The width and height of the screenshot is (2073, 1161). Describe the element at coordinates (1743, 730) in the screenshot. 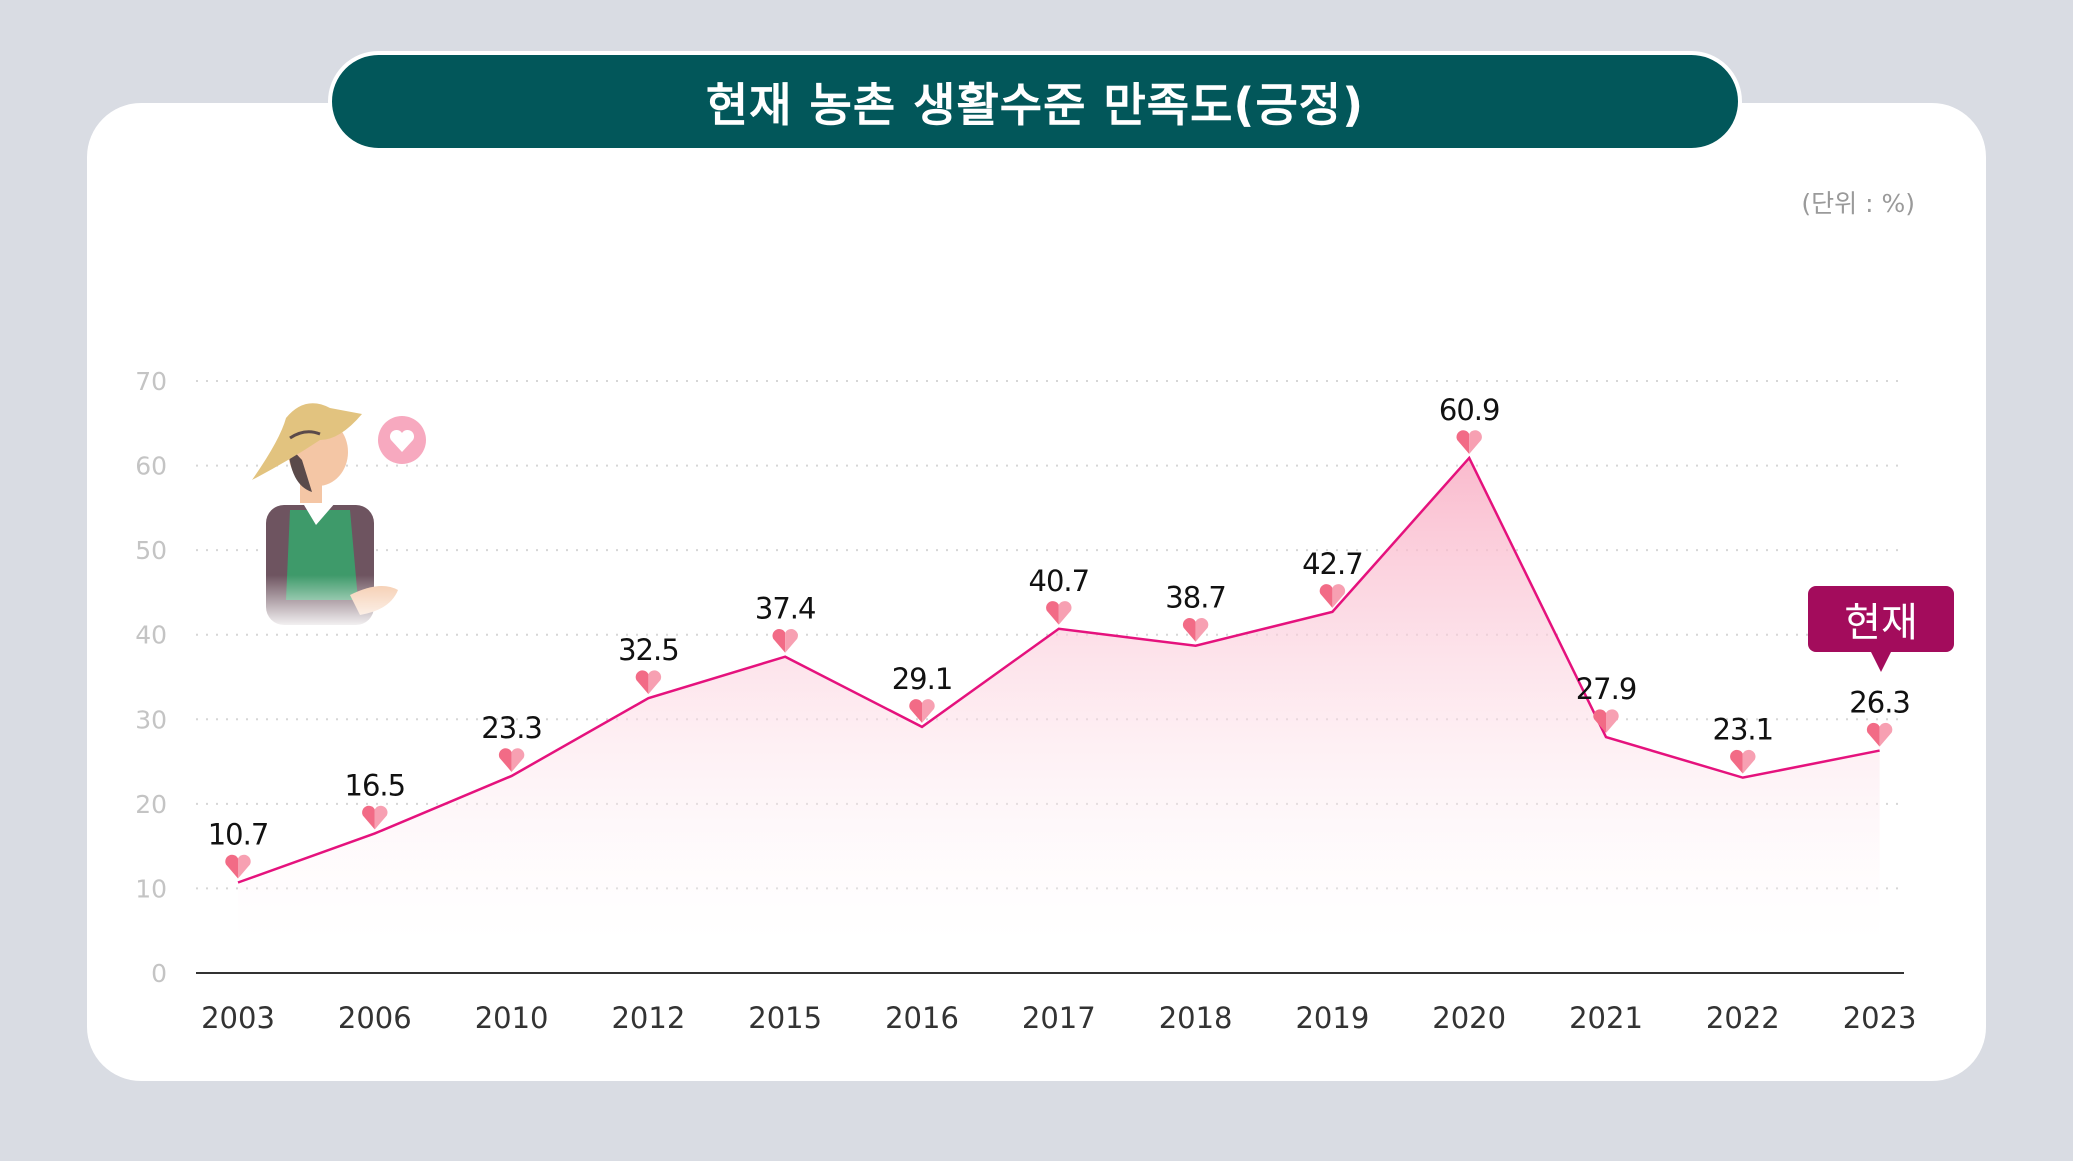

I see `data-label: 23.1` at that location.